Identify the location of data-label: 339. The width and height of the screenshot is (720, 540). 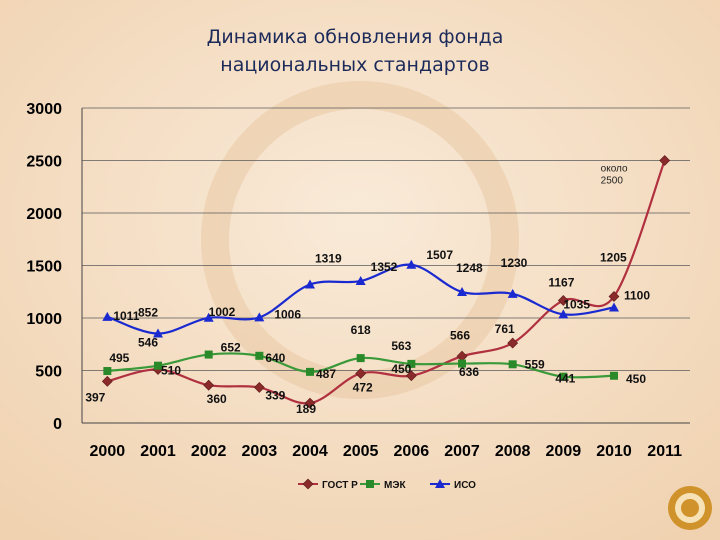
(275, 395).